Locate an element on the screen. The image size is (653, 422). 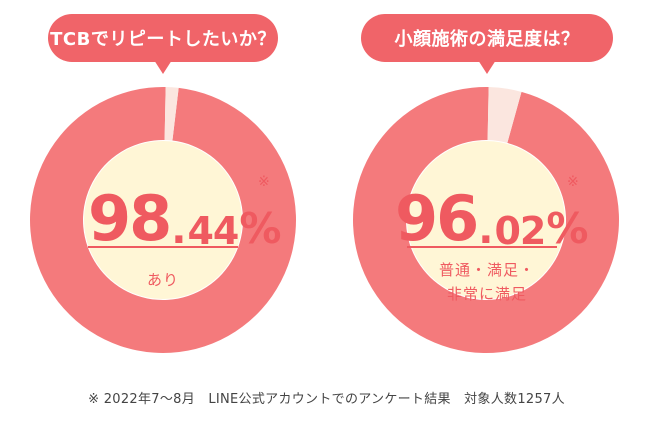
question-bubble: TCBでリピートしたいか？ is located at coordinates (163, 38).